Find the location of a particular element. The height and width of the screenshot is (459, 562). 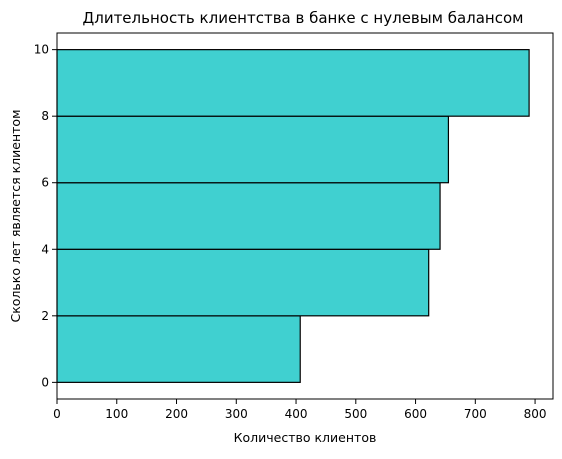

x-tick-label: 100 is located at coordinates (116, 414).